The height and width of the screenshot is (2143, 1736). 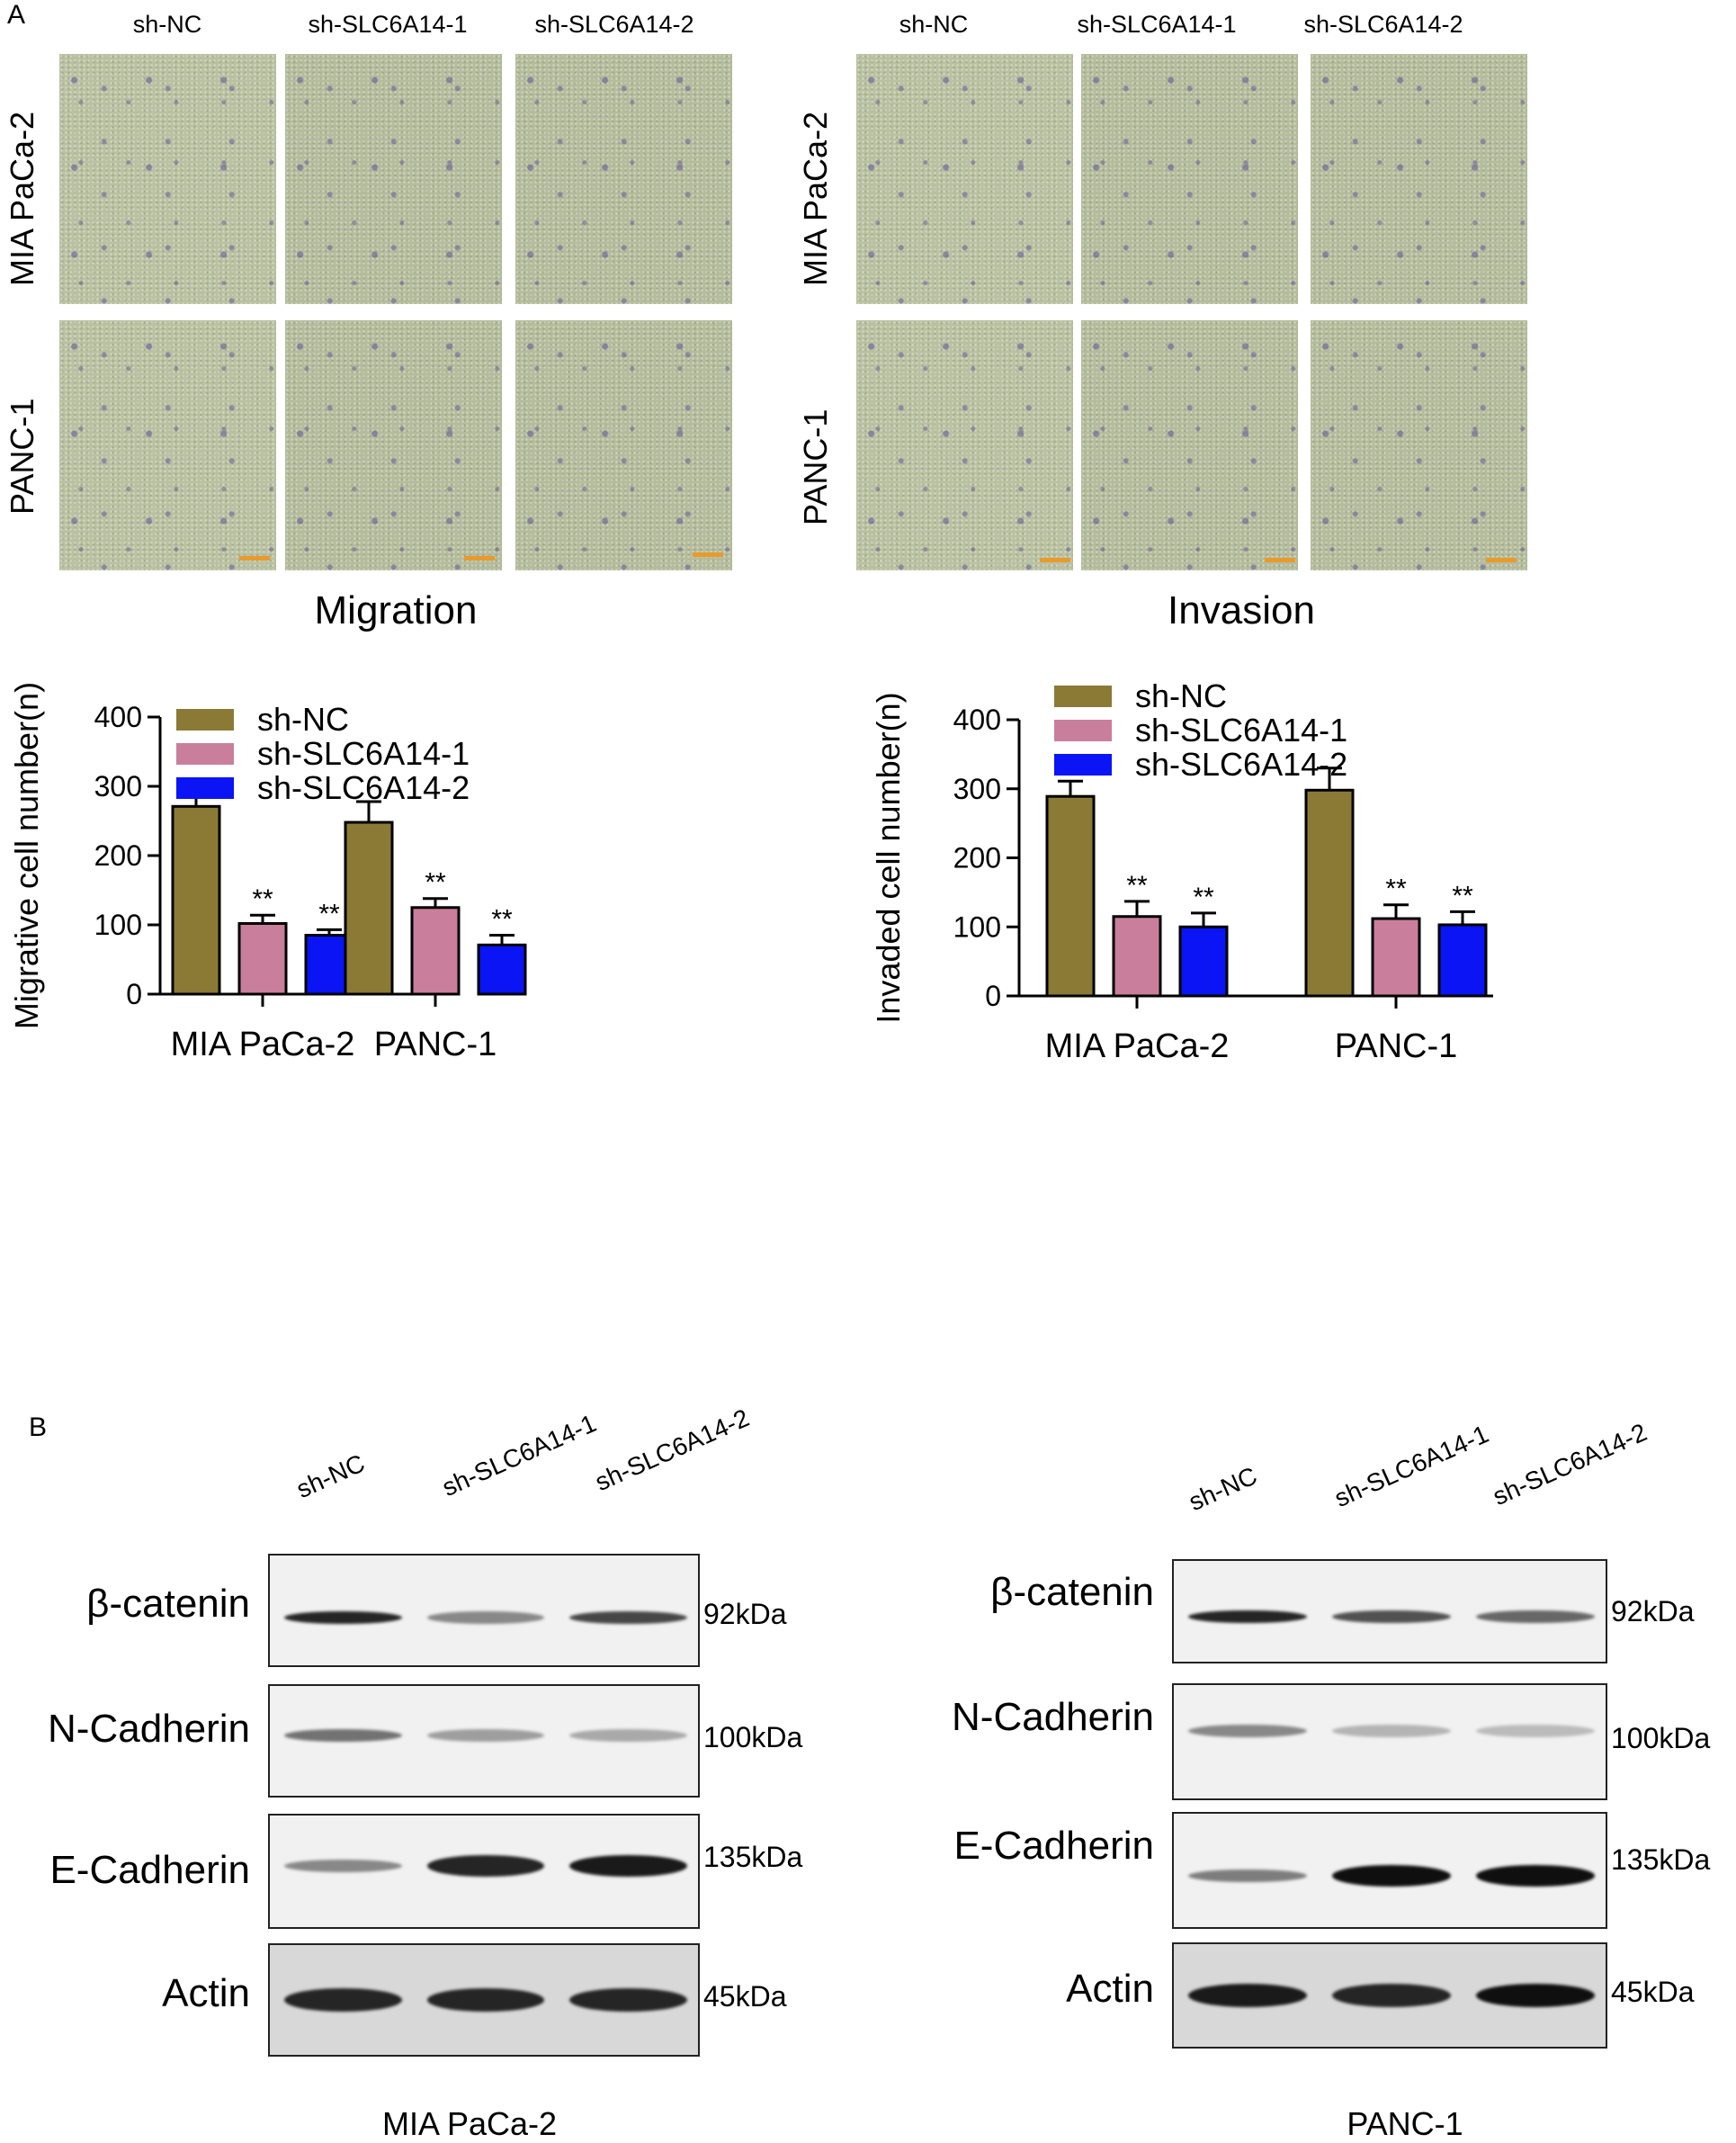 I want to click on micrograph-invasion-mia-sh2, so click(x=1419, y=179).